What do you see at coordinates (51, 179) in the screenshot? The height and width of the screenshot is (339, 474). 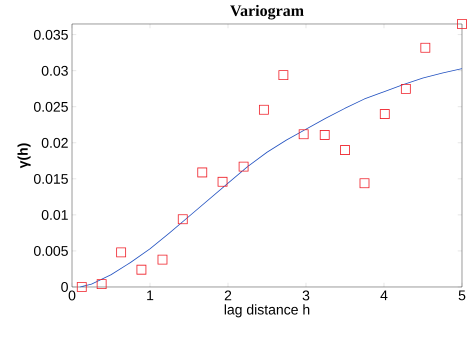 I see `y-tick-label: 0.015` at bounding box center [51, 179].